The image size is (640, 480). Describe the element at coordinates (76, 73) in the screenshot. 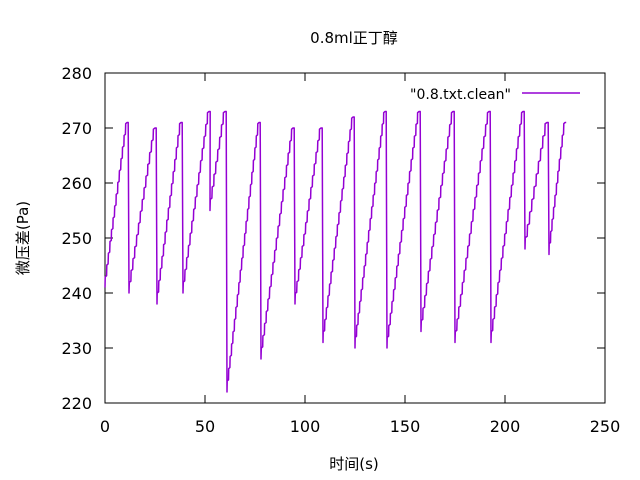

I see `y-tick-label: 280` at that location.